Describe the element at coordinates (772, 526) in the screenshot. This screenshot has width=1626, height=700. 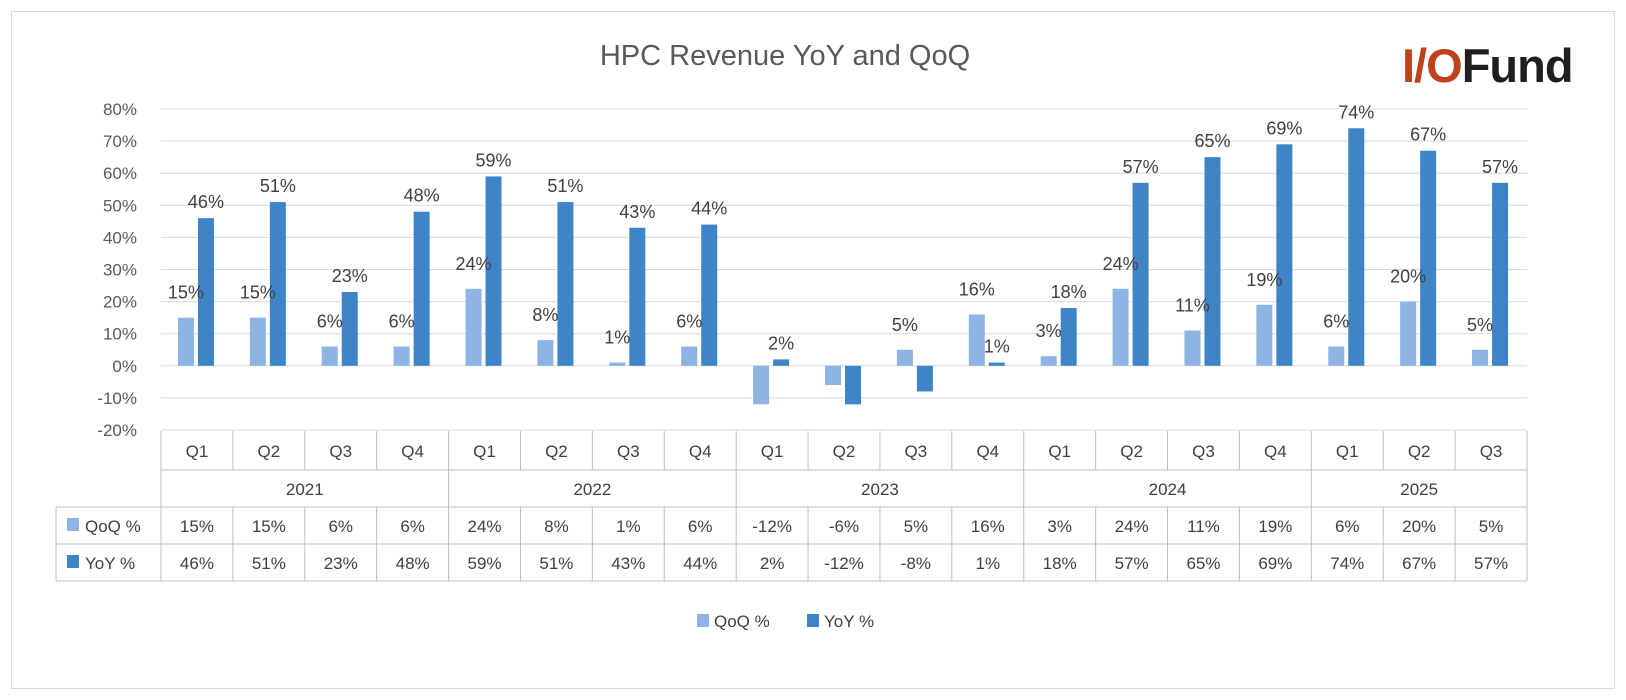
I see `qoq-table-cell: -12%` at that location.